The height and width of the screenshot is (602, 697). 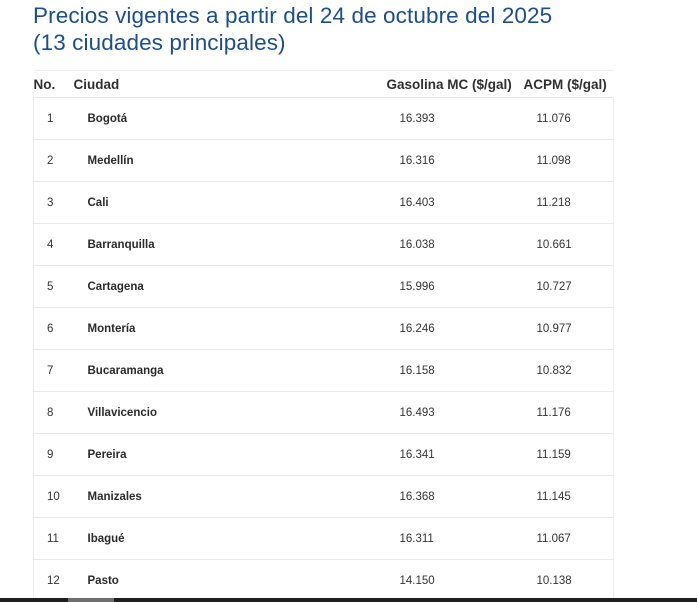 What do you see at coordinates (568, 202) in the screenshot?
I see `row-acpm-price: 11.218` at bounding box center [568, 202].